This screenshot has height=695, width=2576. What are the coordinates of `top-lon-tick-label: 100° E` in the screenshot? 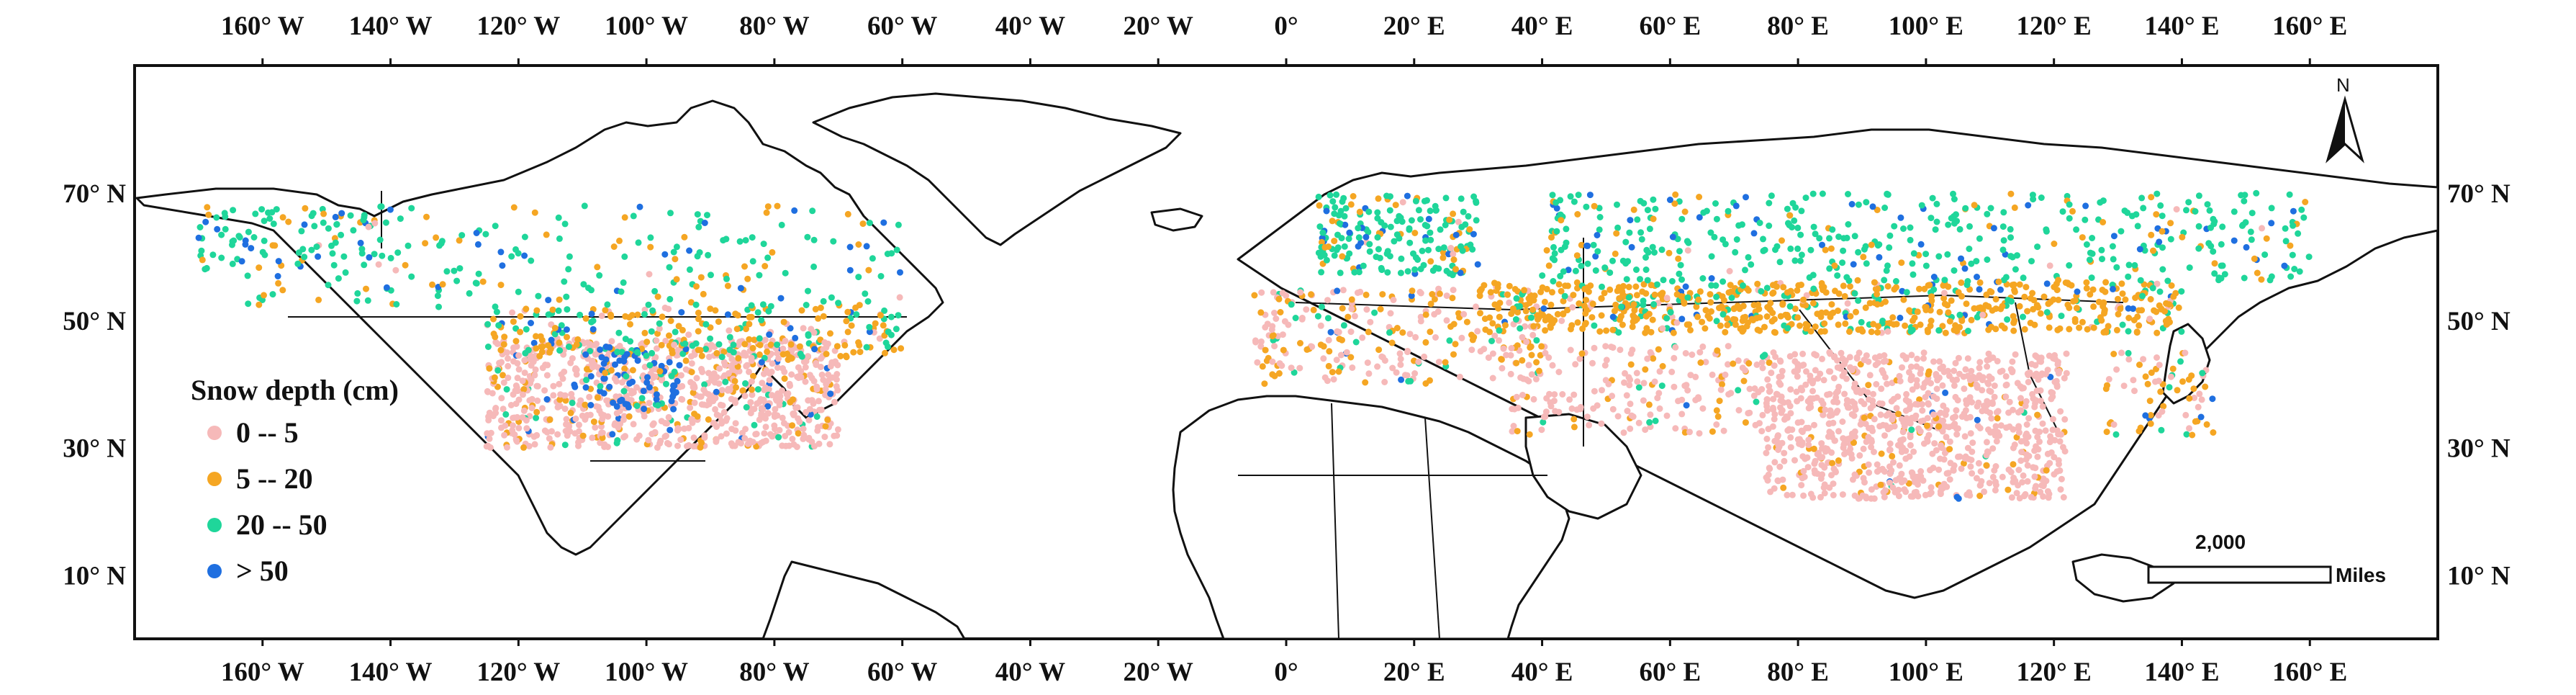 It's located at (1926, 27).